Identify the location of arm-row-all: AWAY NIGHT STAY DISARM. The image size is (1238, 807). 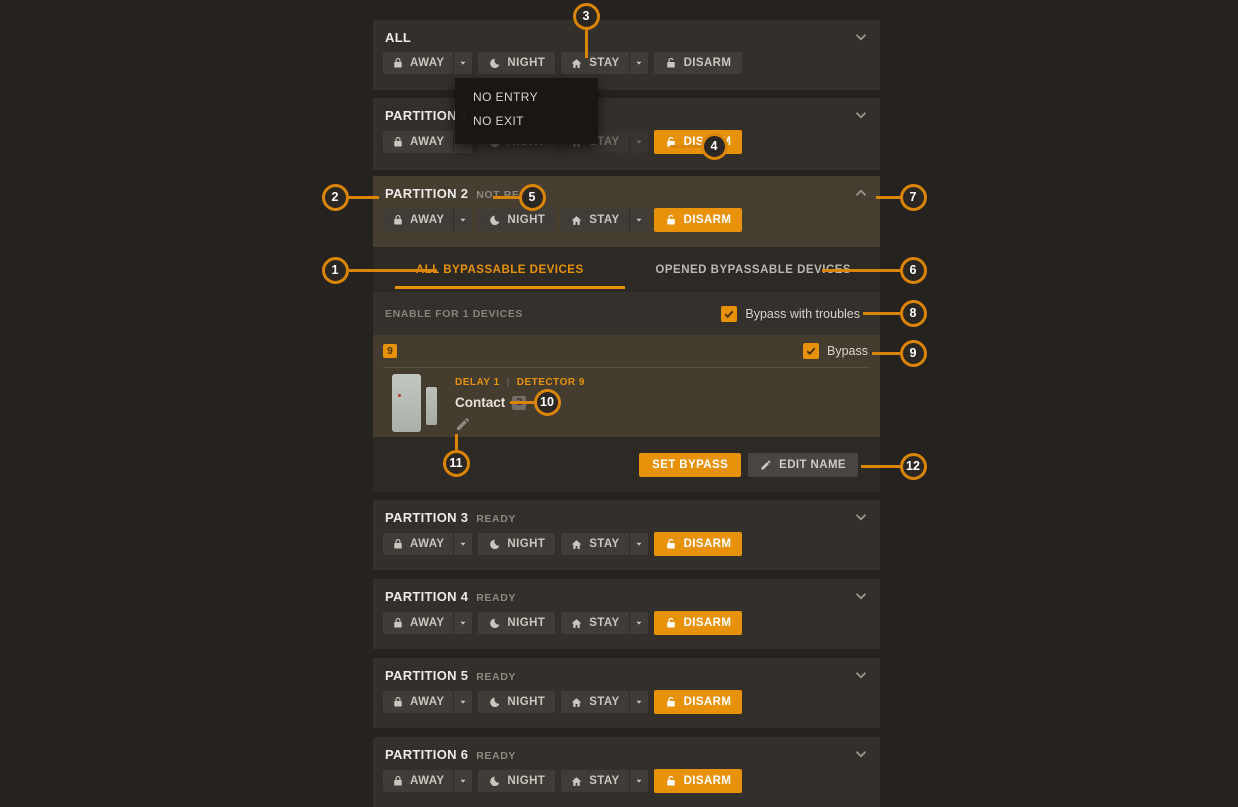
(626, 59).